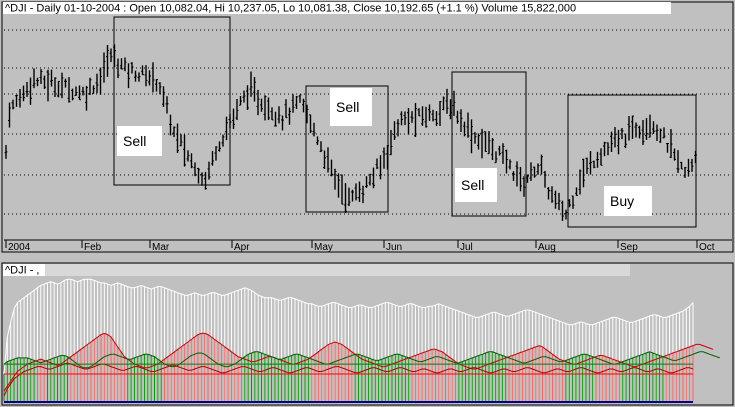 The image size is (735, 407). I want to click on x-tick-label: May, so click(323, 247).